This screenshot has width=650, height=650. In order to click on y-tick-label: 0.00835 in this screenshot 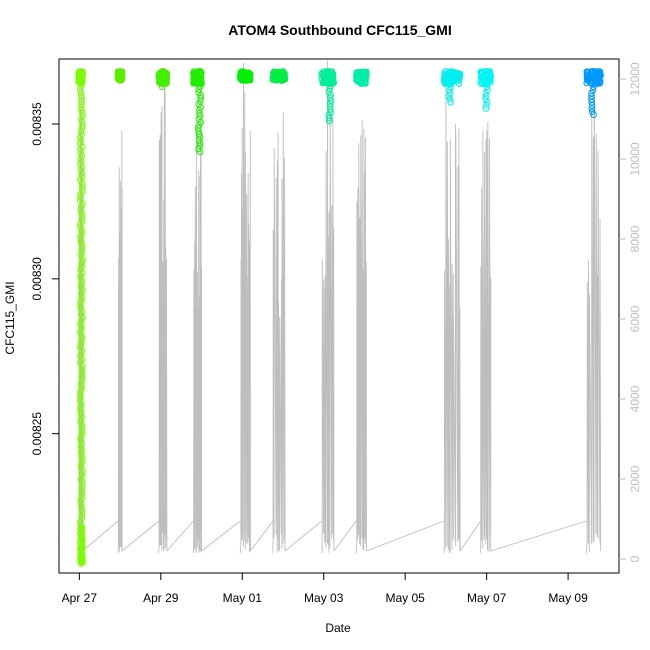, I will do `click(37, 124)`.